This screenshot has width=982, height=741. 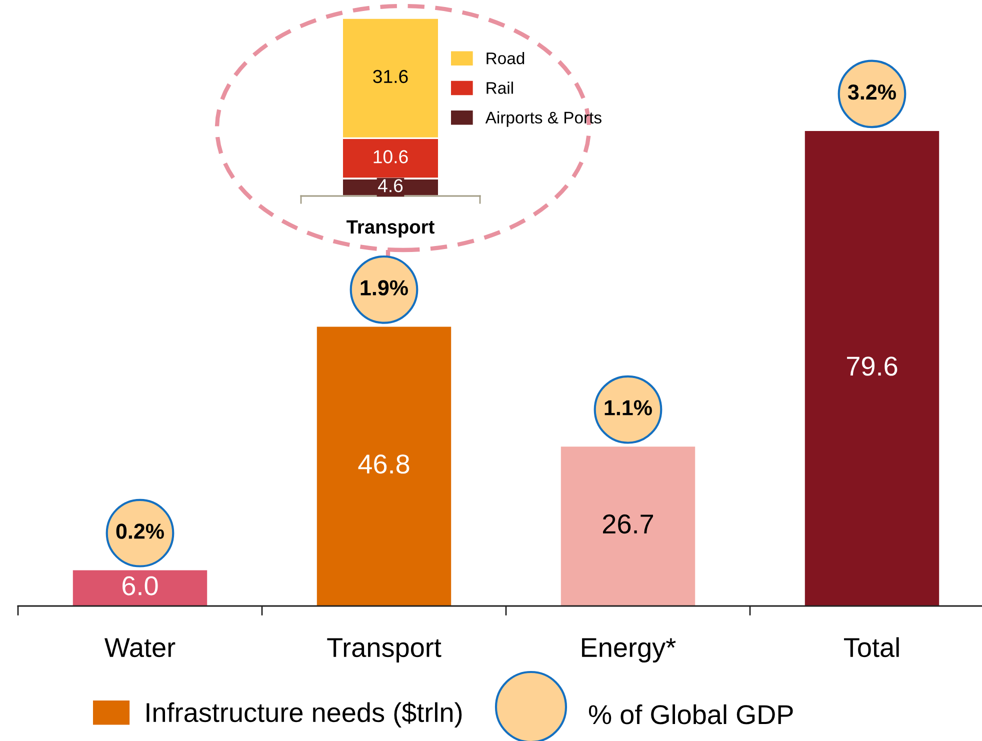 What do you see at coordinates (871, 647) in the screenshot?
I see `x-tick-label: Total` at bounding box center [871, 647].